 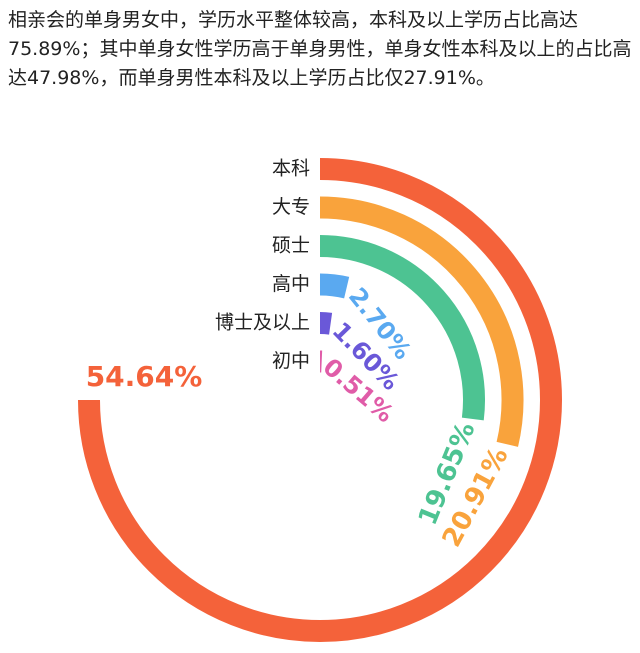 I want to click on category-label: 博士及以上, so click(x=262, y=323).